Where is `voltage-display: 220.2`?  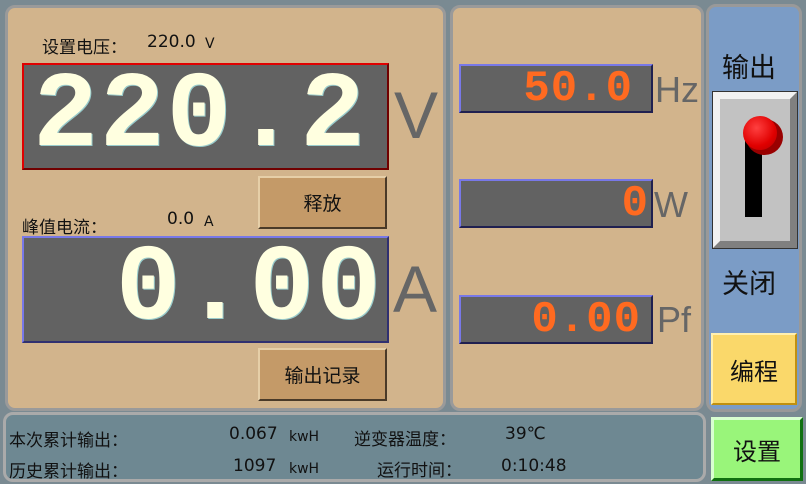
voltage-display: 220.2 is located at coordinates (205, 116).